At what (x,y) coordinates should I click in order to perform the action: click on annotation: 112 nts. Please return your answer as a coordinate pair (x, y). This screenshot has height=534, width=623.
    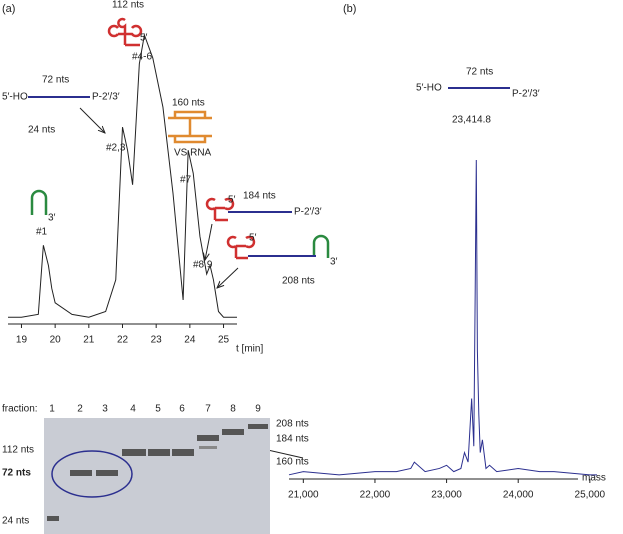
    Looking at the image, I should click on (128, 5).